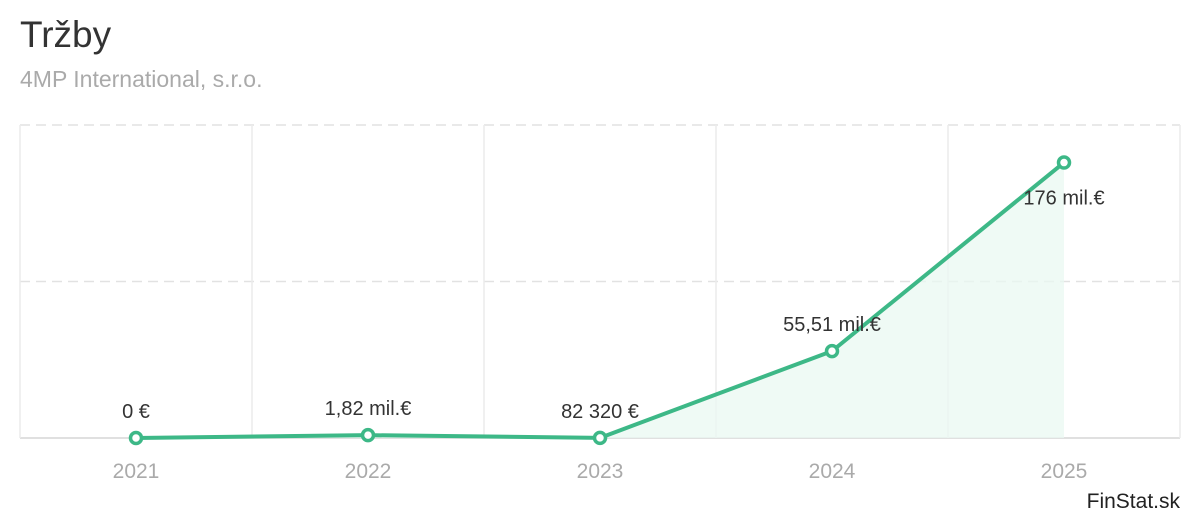 This screenshot has height=520, width=1200. I want to click on x-tick-label-2021: 2021, so click(136, 471).